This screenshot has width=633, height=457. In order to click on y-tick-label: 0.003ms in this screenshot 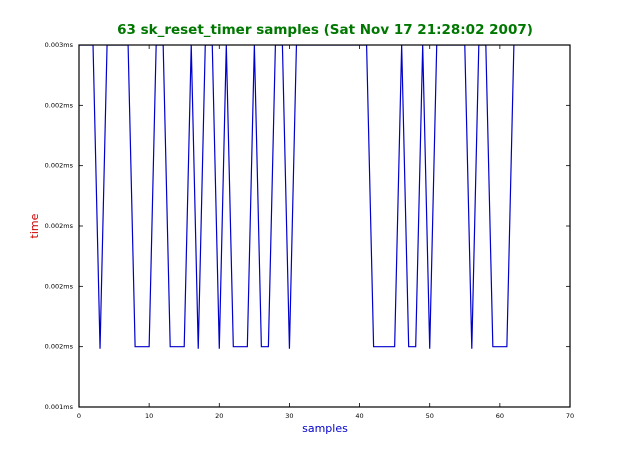, I will do `click(59, 45)`.